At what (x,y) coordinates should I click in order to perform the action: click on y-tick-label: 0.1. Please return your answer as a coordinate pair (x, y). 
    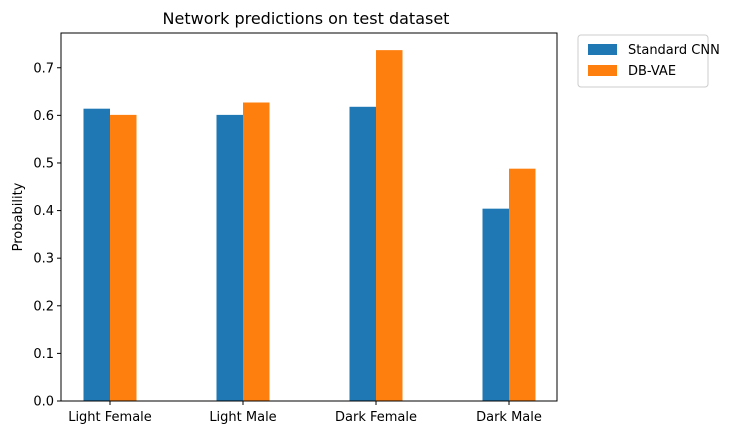
    Looking at the image, I should click on (43, 354).